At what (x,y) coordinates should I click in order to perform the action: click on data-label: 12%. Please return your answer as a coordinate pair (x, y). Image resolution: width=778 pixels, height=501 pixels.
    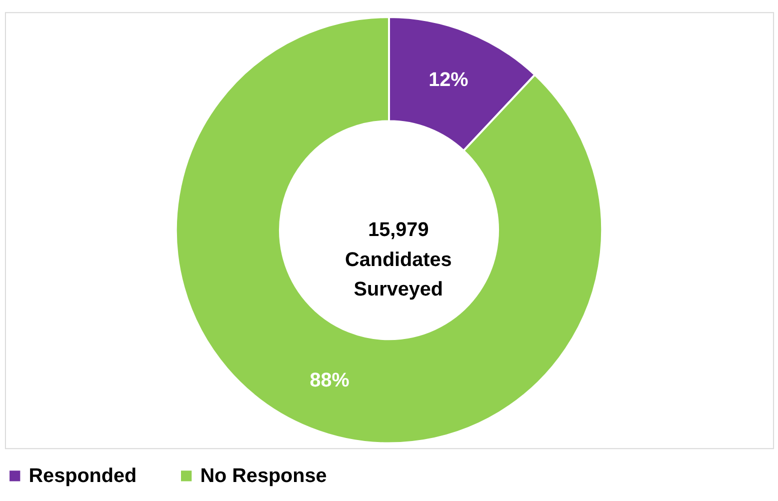
    Looking at the image, I should click on (448, 79).